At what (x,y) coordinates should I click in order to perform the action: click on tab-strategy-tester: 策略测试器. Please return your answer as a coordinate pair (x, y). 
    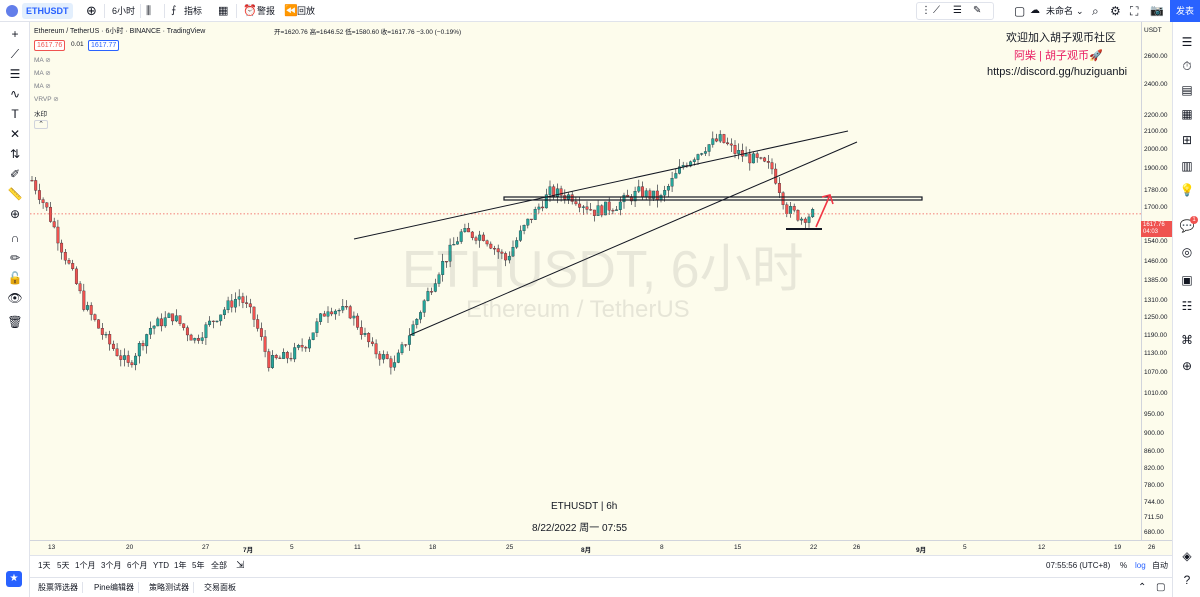
    Looking at the image, I should click on (169, 587).